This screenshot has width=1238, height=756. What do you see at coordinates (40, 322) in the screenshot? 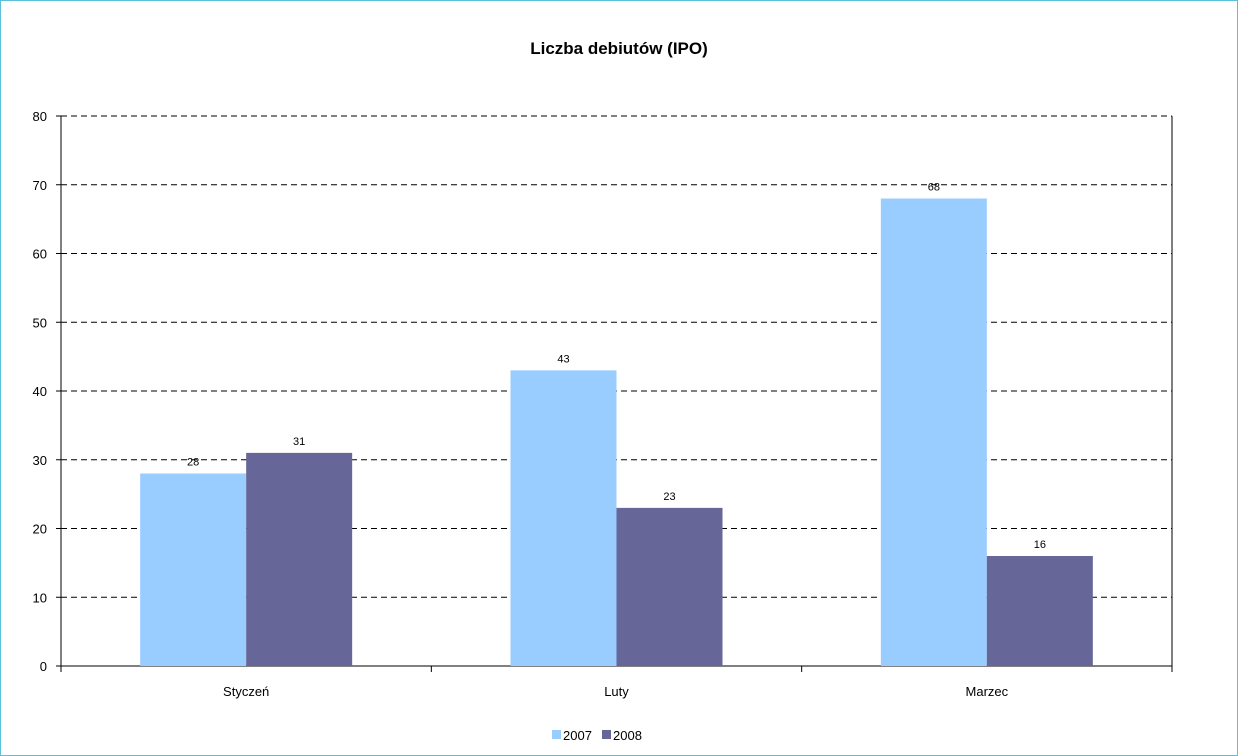
I see `y-tick-label: 50` at bounding box center [40, 322].